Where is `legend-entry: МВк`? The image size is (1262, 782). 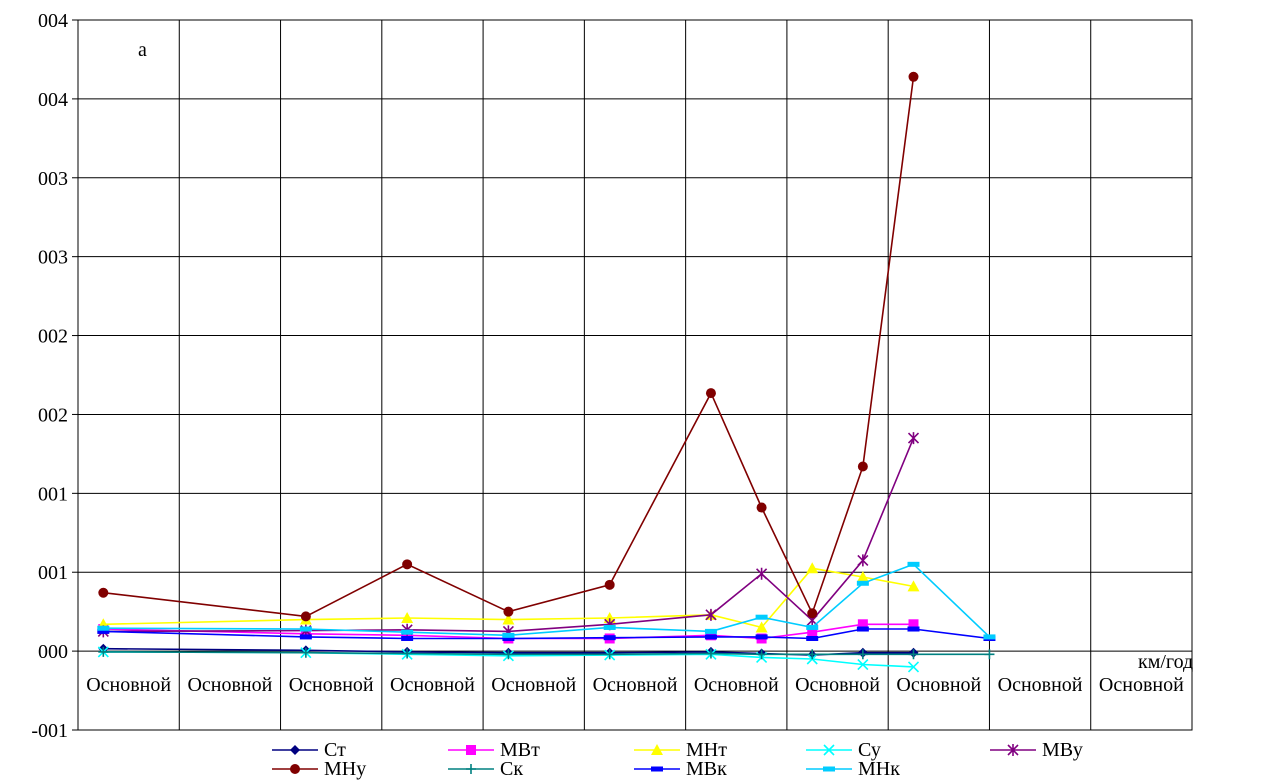
legend-entry: МВк is located at coordinates (680, 769).